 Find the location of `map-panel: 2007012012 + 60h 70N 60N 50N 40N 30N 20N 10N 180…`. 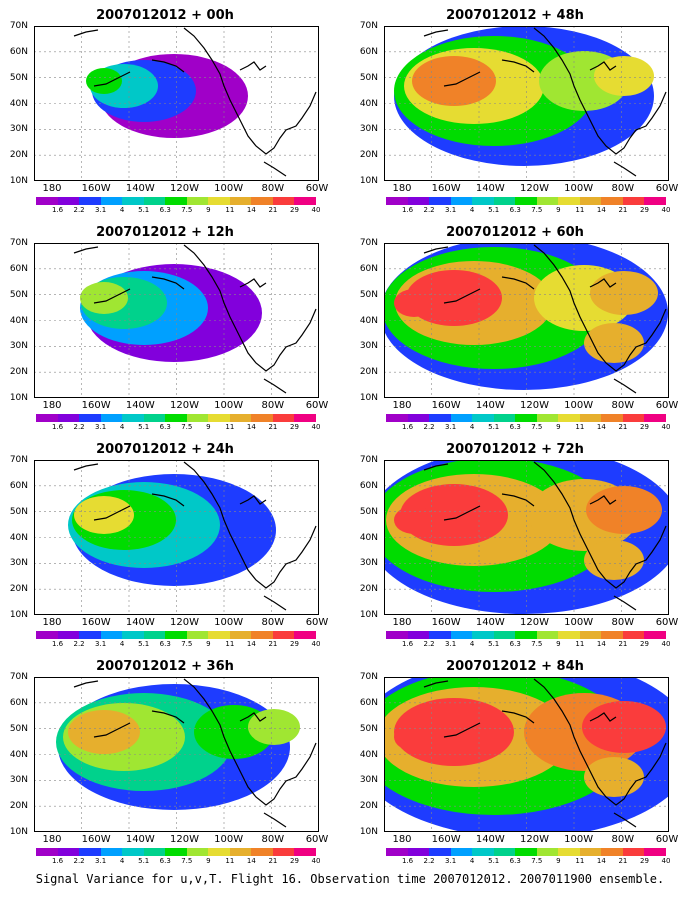

map-panel: 2007012012 + 60h 70N 60N 50N 40N 30N 20N 10N 180… is located at coordinates (515, 332).